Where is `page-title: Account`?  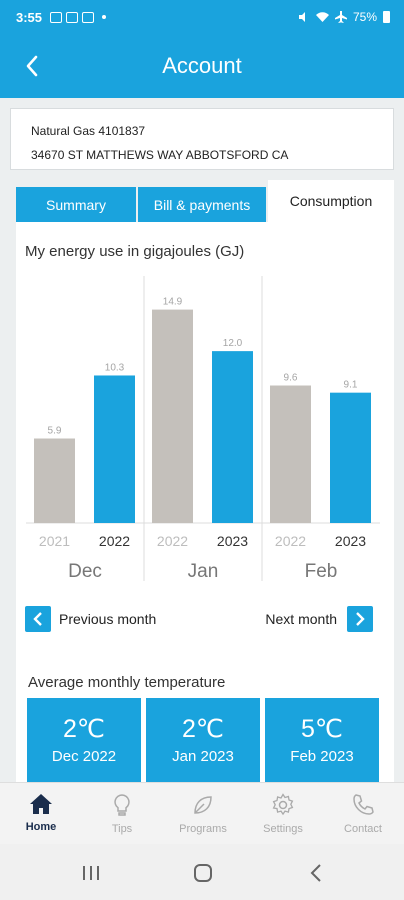 page-title: Account is located at coordinates (202, 65).